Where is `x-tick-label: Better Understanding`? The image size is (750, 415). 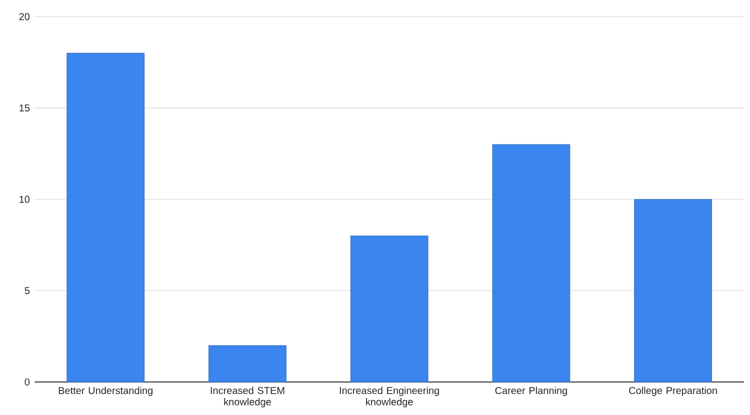 x-tick-label: Better Understanding is located at coordinates (105, 391).